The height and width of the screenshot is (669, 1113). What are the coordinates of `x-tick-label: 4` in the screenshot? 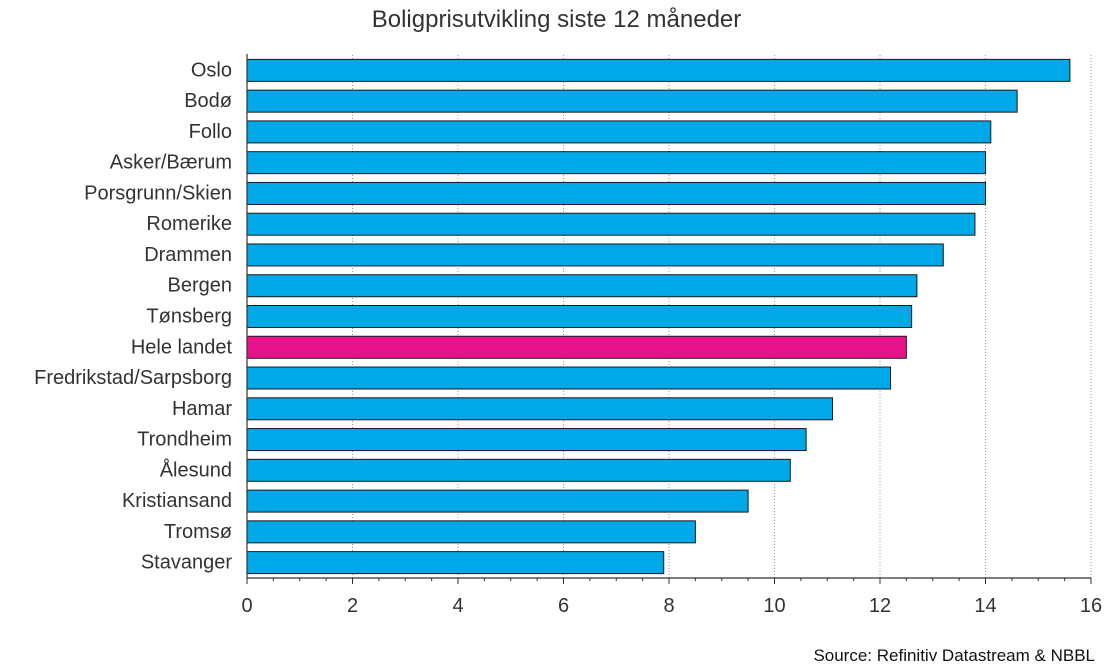 It's located at (457, 606).